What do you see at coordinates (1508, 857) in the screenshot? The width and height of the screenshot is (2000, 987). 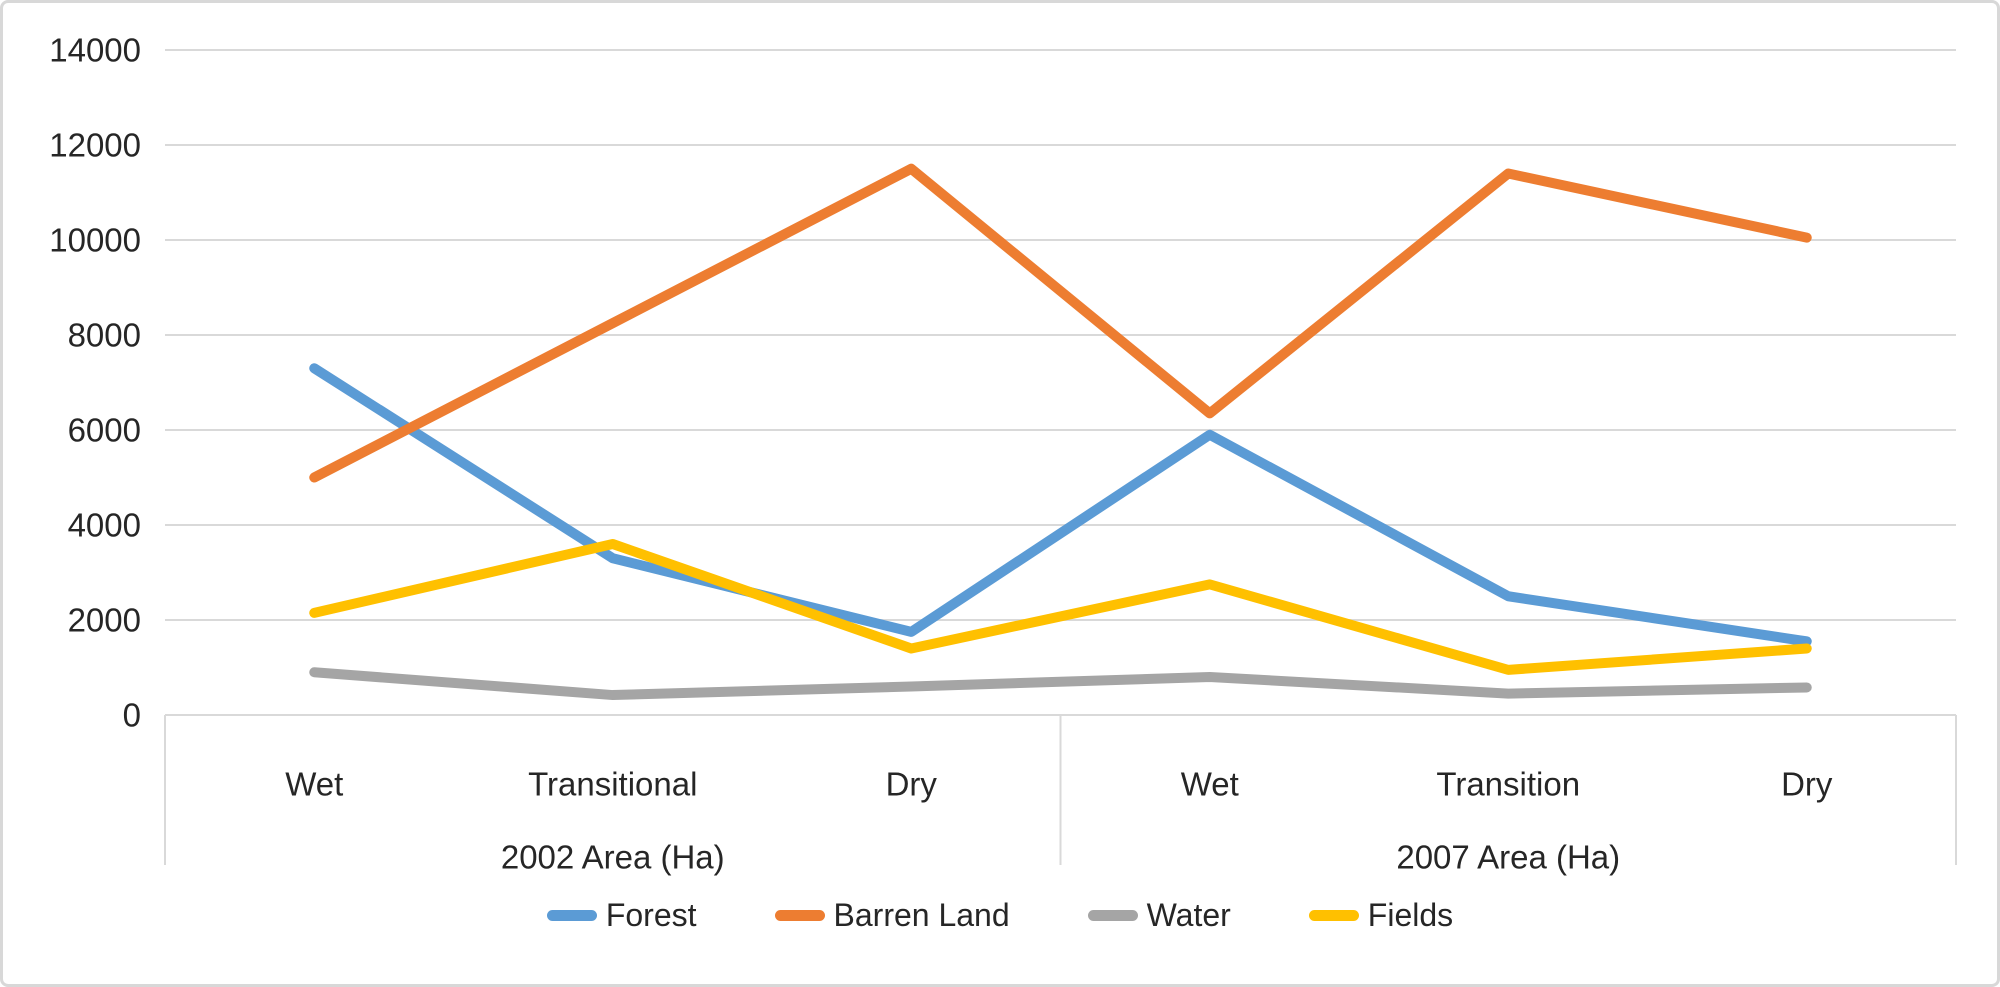 I see `group-label: 2007 Area (Ha)` at bounding box center [1508, 857].